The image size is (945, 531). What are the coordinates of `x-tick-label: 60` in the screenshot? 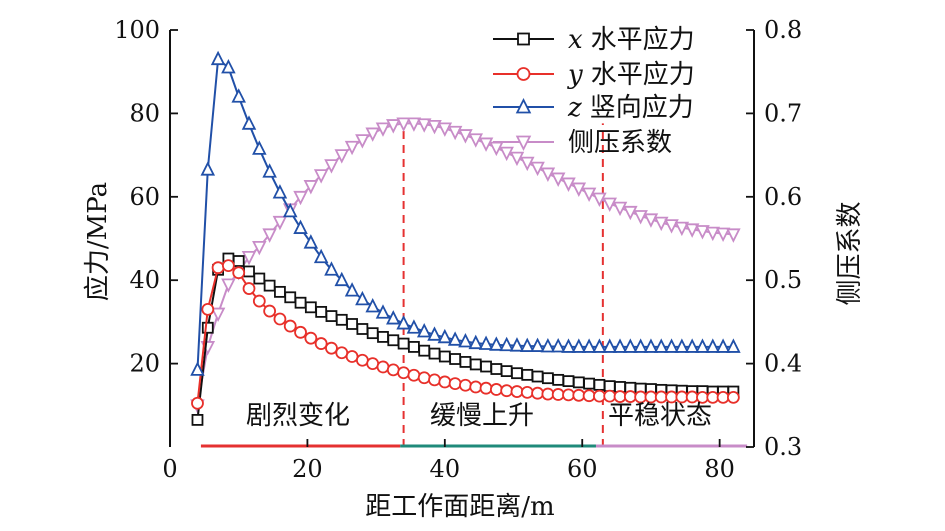 It's located at (582, 469).